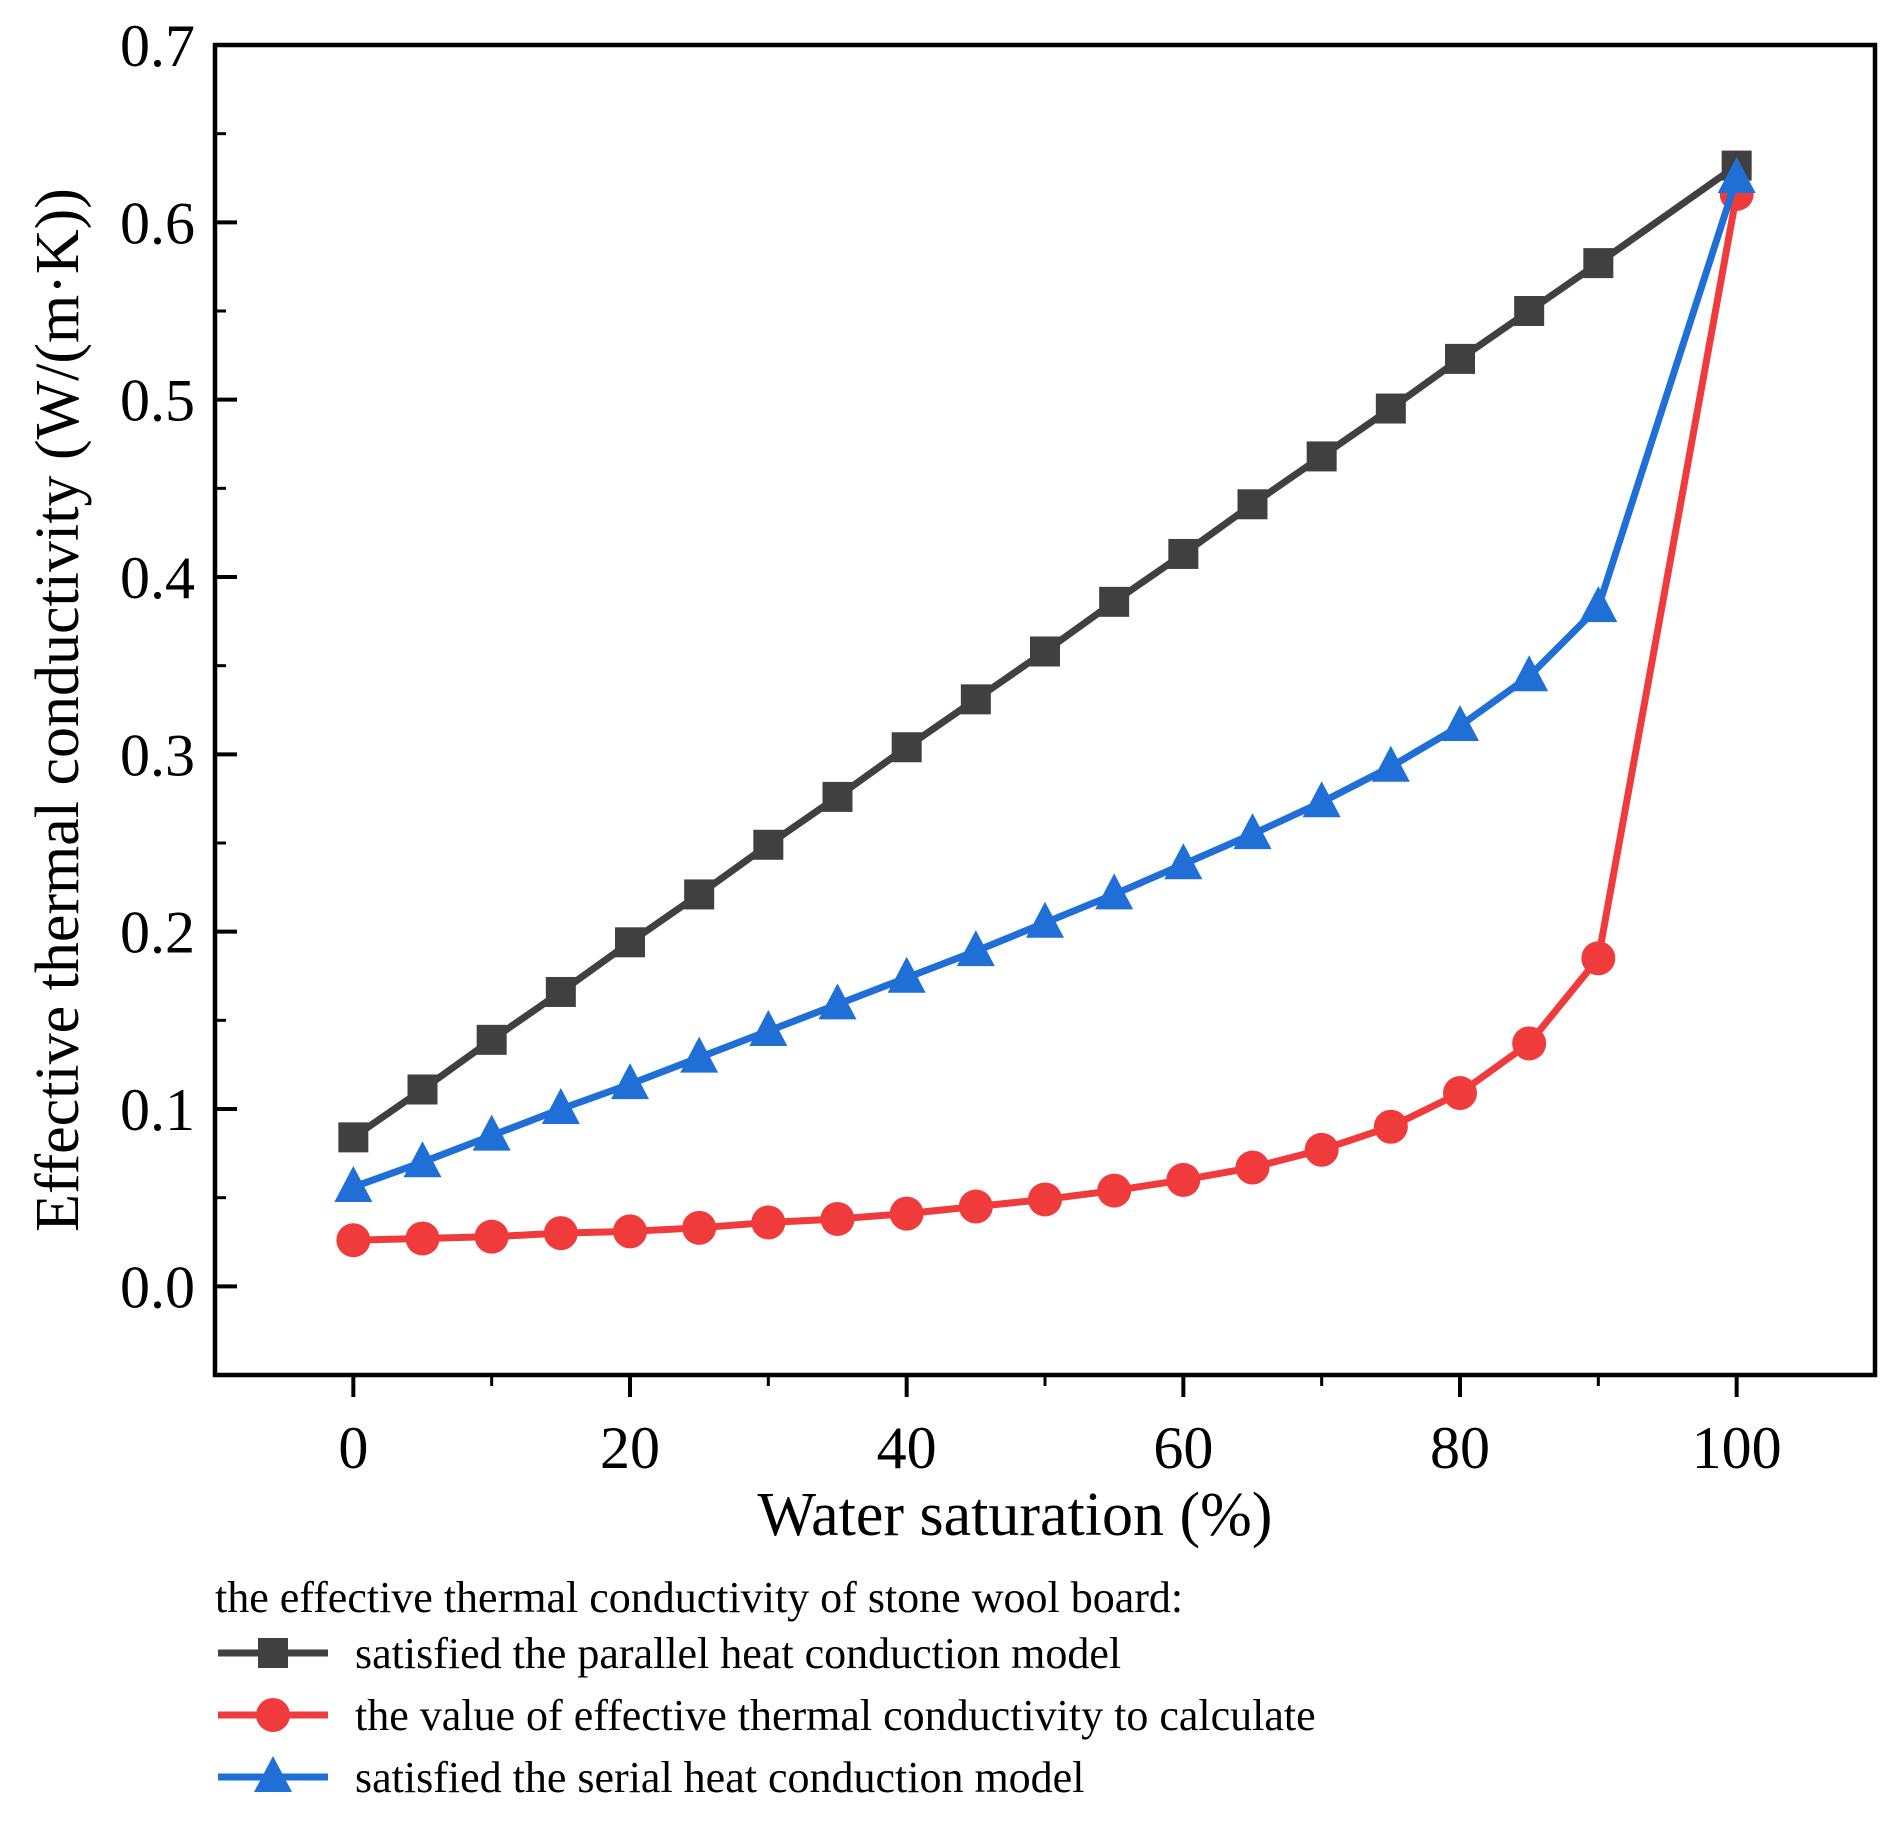 Image resolution: width=1892 pixels, height=1822 pixels. I want to click on y-tick-label: 0.4, so click(157, 578).